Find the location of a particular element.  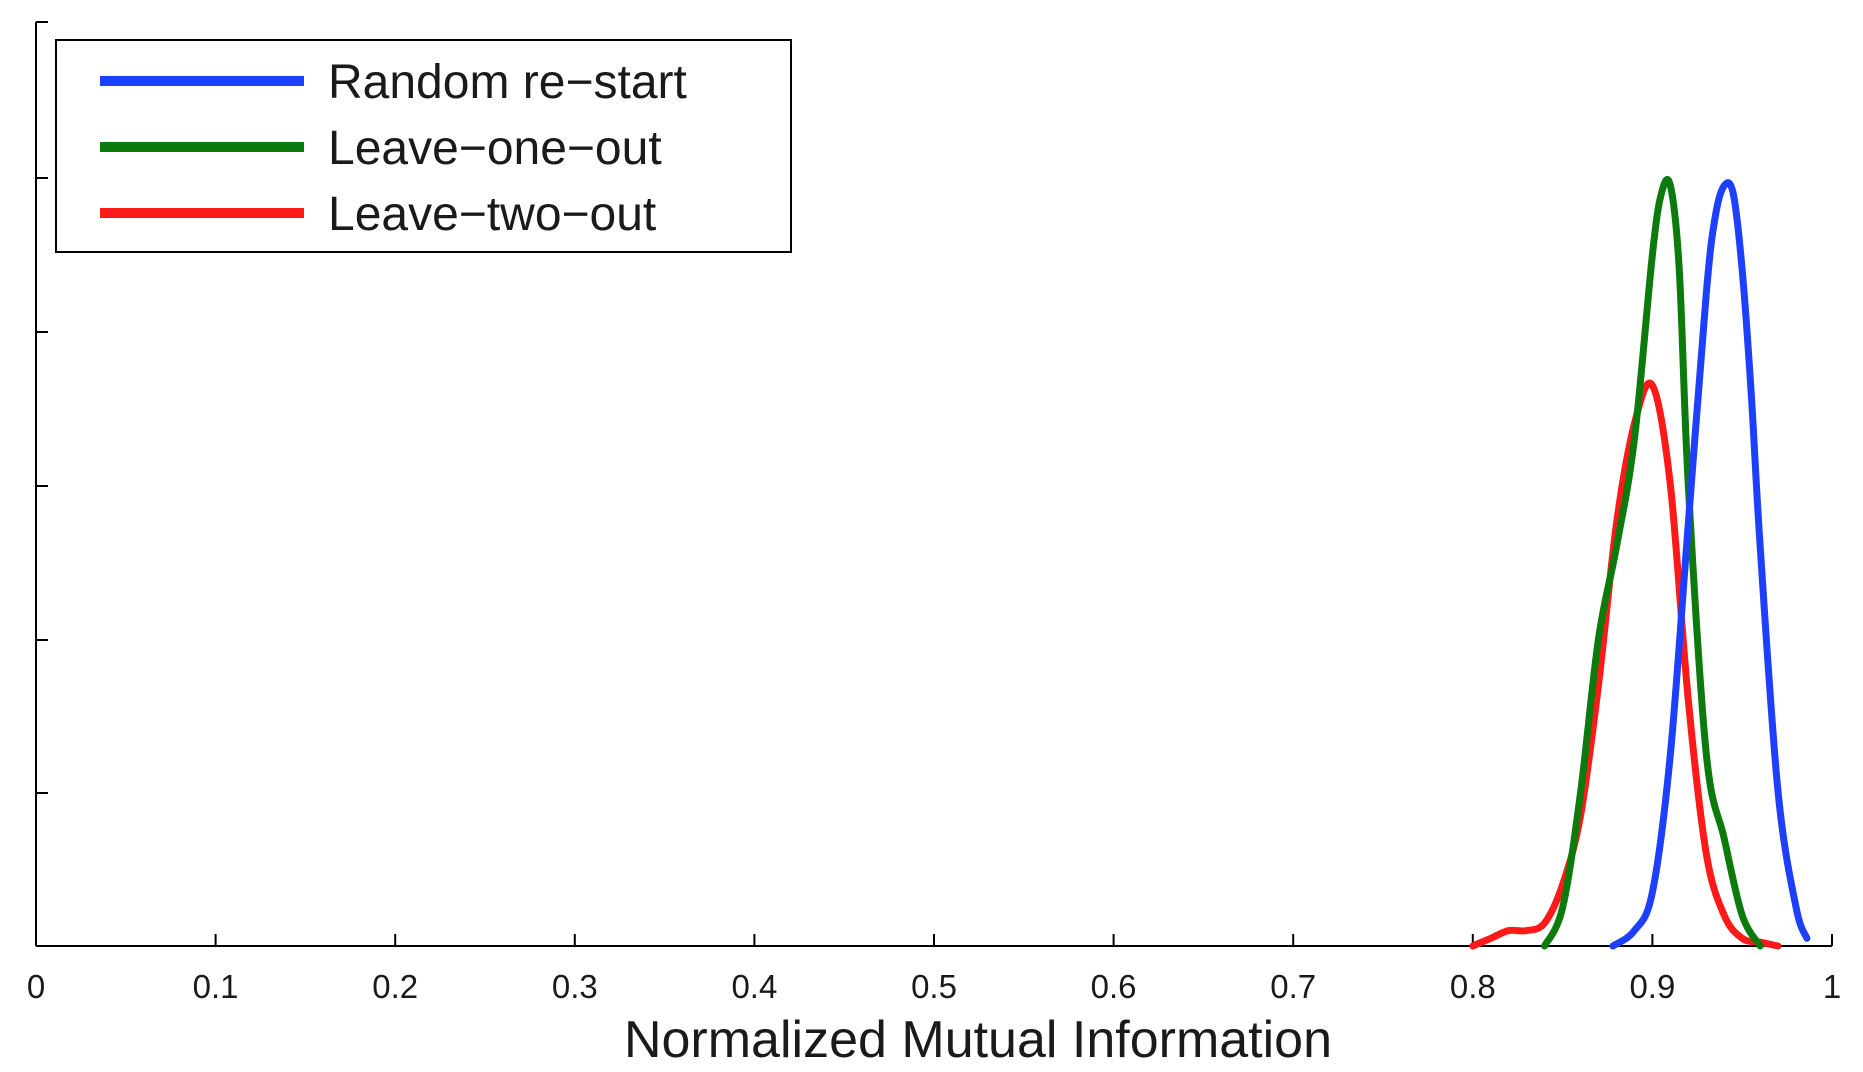

x-tick-label: 0.3 is located at coordinates (575, 986).